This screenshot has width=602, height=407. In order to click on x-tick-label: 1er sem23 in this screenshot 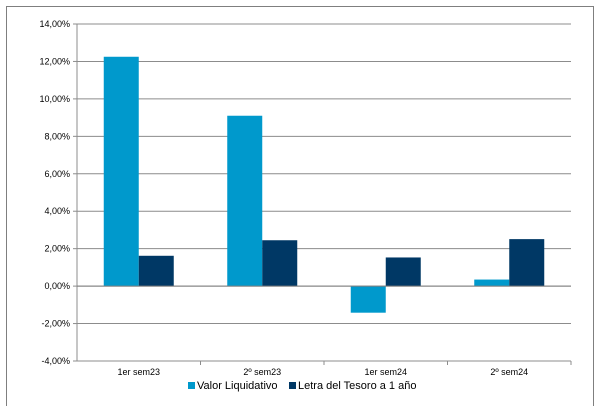, I will do `click(138, 372)`.